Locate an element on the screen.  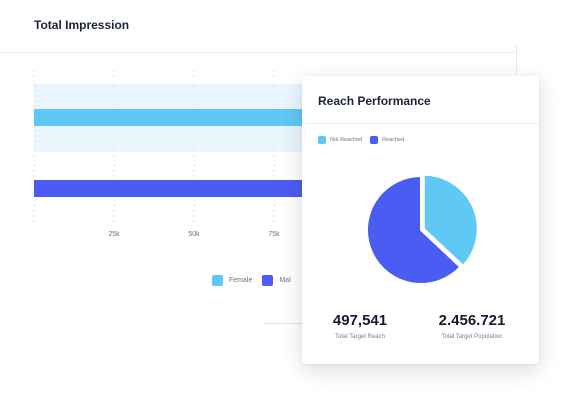
legend-label-reached: Reached is located at coordinates (393, 140).